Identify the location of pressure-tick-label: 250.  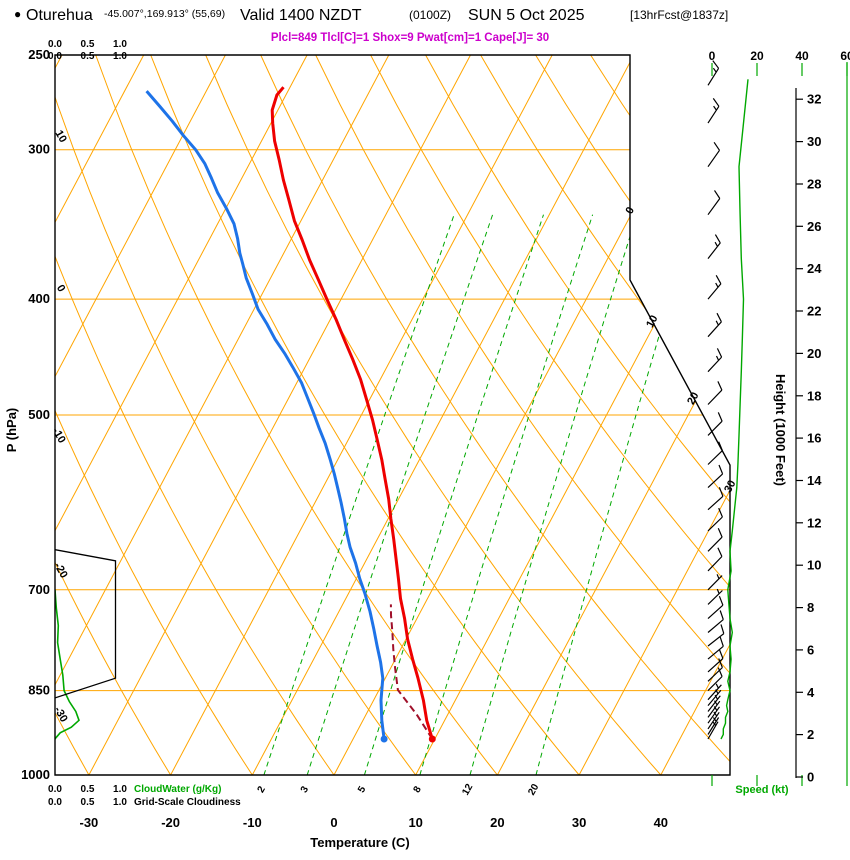
(39, 54).